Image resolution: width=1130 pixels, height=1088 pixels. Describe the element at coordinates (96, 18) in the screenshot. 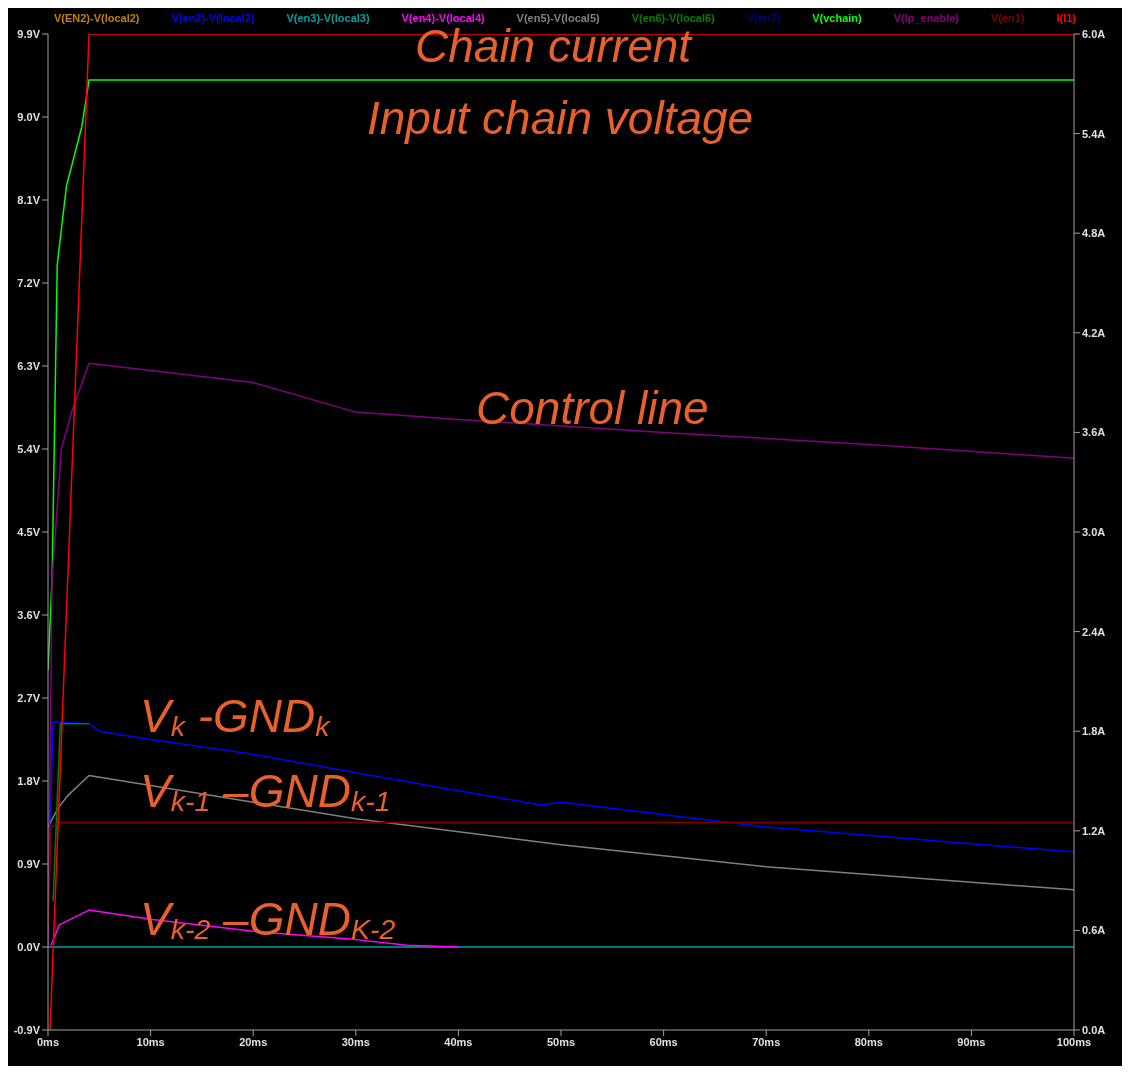

I see `legend-label: V(EN2)-V(local2)` at that location.